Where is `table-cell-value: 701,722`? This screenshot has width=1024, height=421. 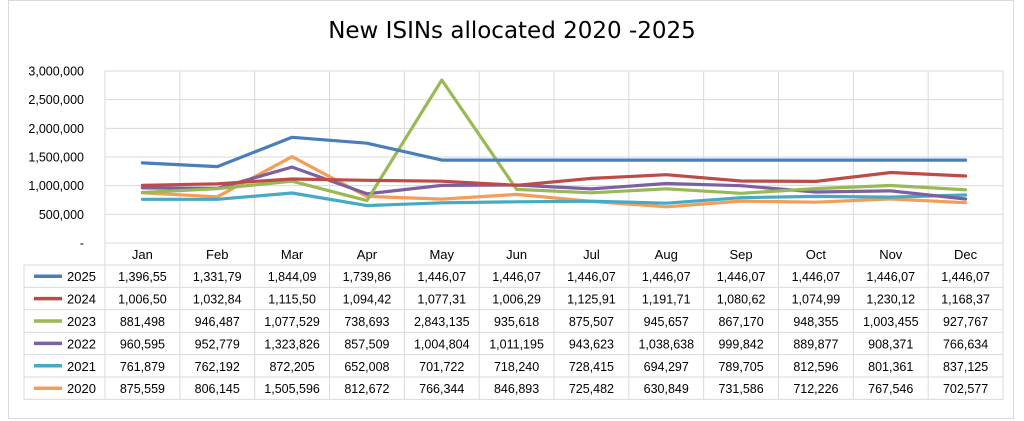
table-cell-value: 701,722 is located at coordinates (441, 367).